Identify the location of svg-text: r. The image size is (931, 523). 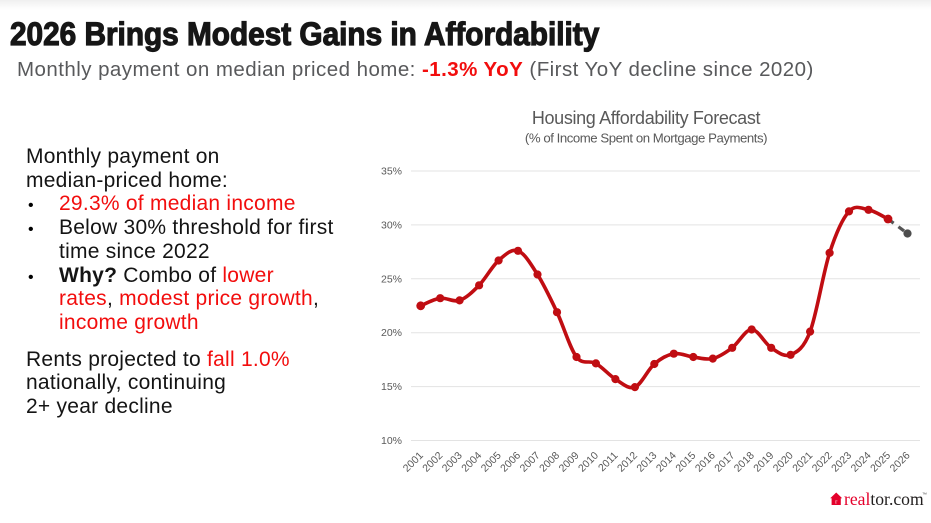
(836, 501).